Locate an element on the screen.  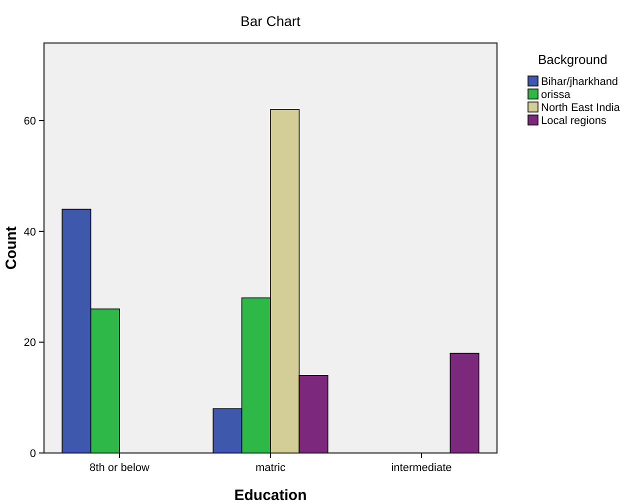
legend-label: Bihar/jharkhand is located at coordinates (579, 82).